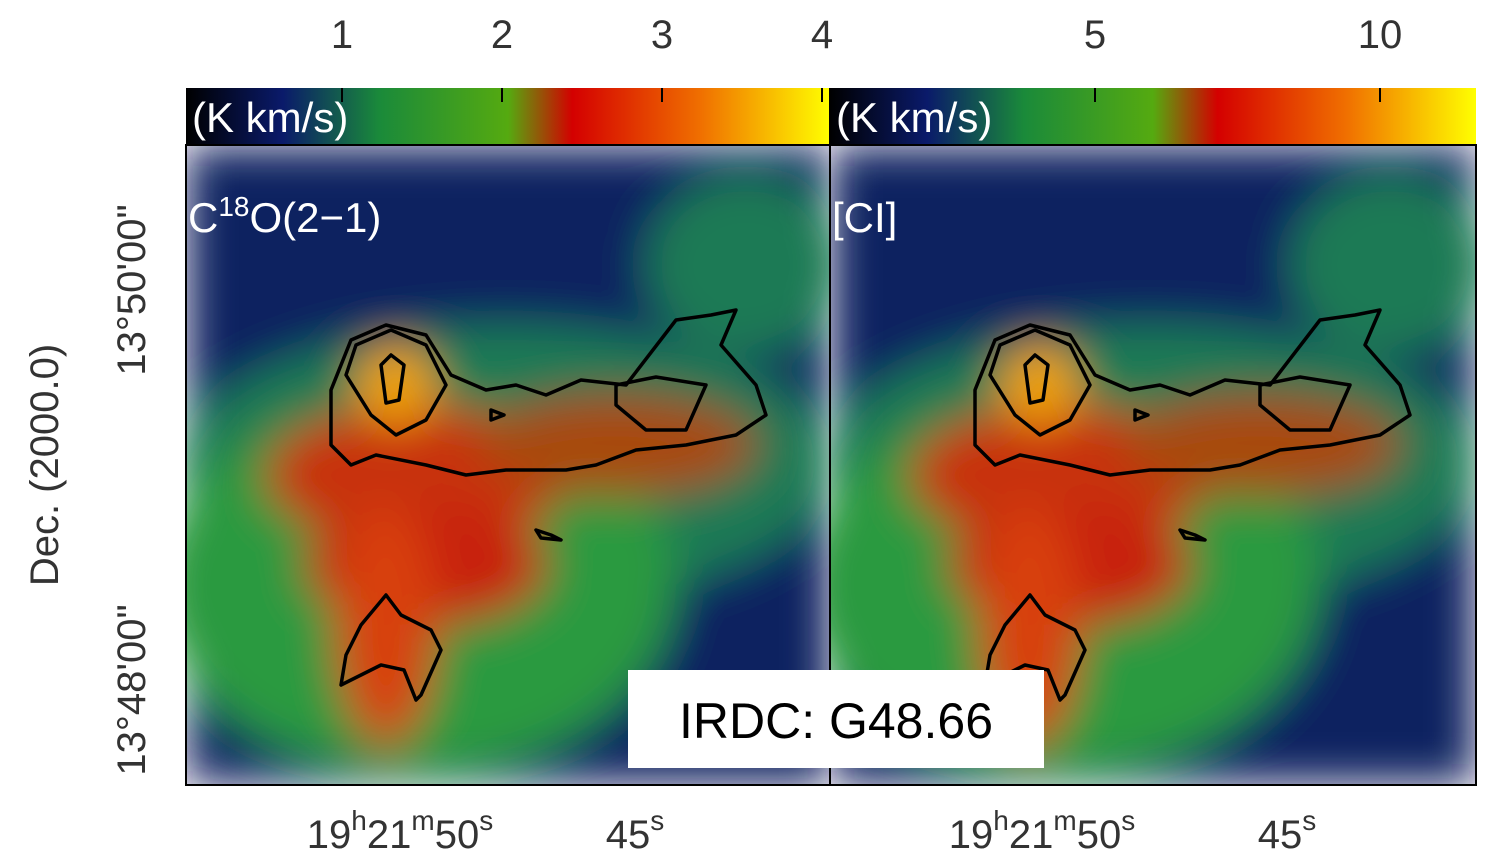 The width and height of the screenshot is (1492, 862). Describe the element at coordinates (822, 35) in the screenshot. I see `colorbar-tick-label: 4` at that location.